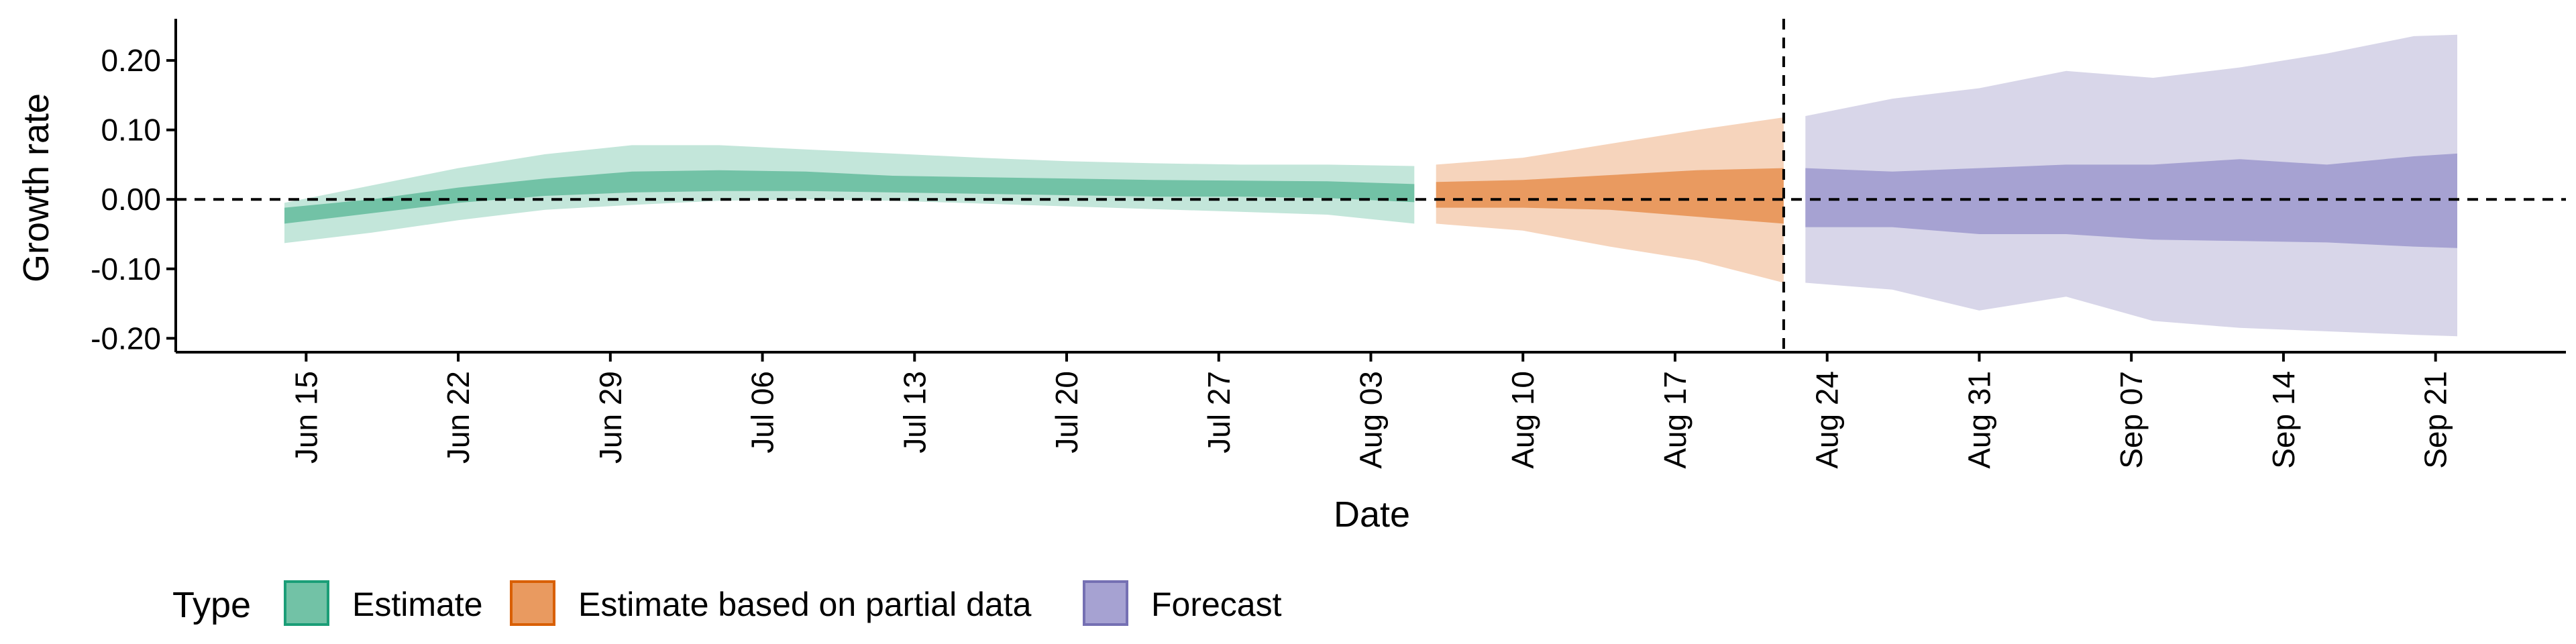  Describe the element at coordinates (417, 604) in the screenshot. I see `legend-label-estimate: Estimate` at that location.